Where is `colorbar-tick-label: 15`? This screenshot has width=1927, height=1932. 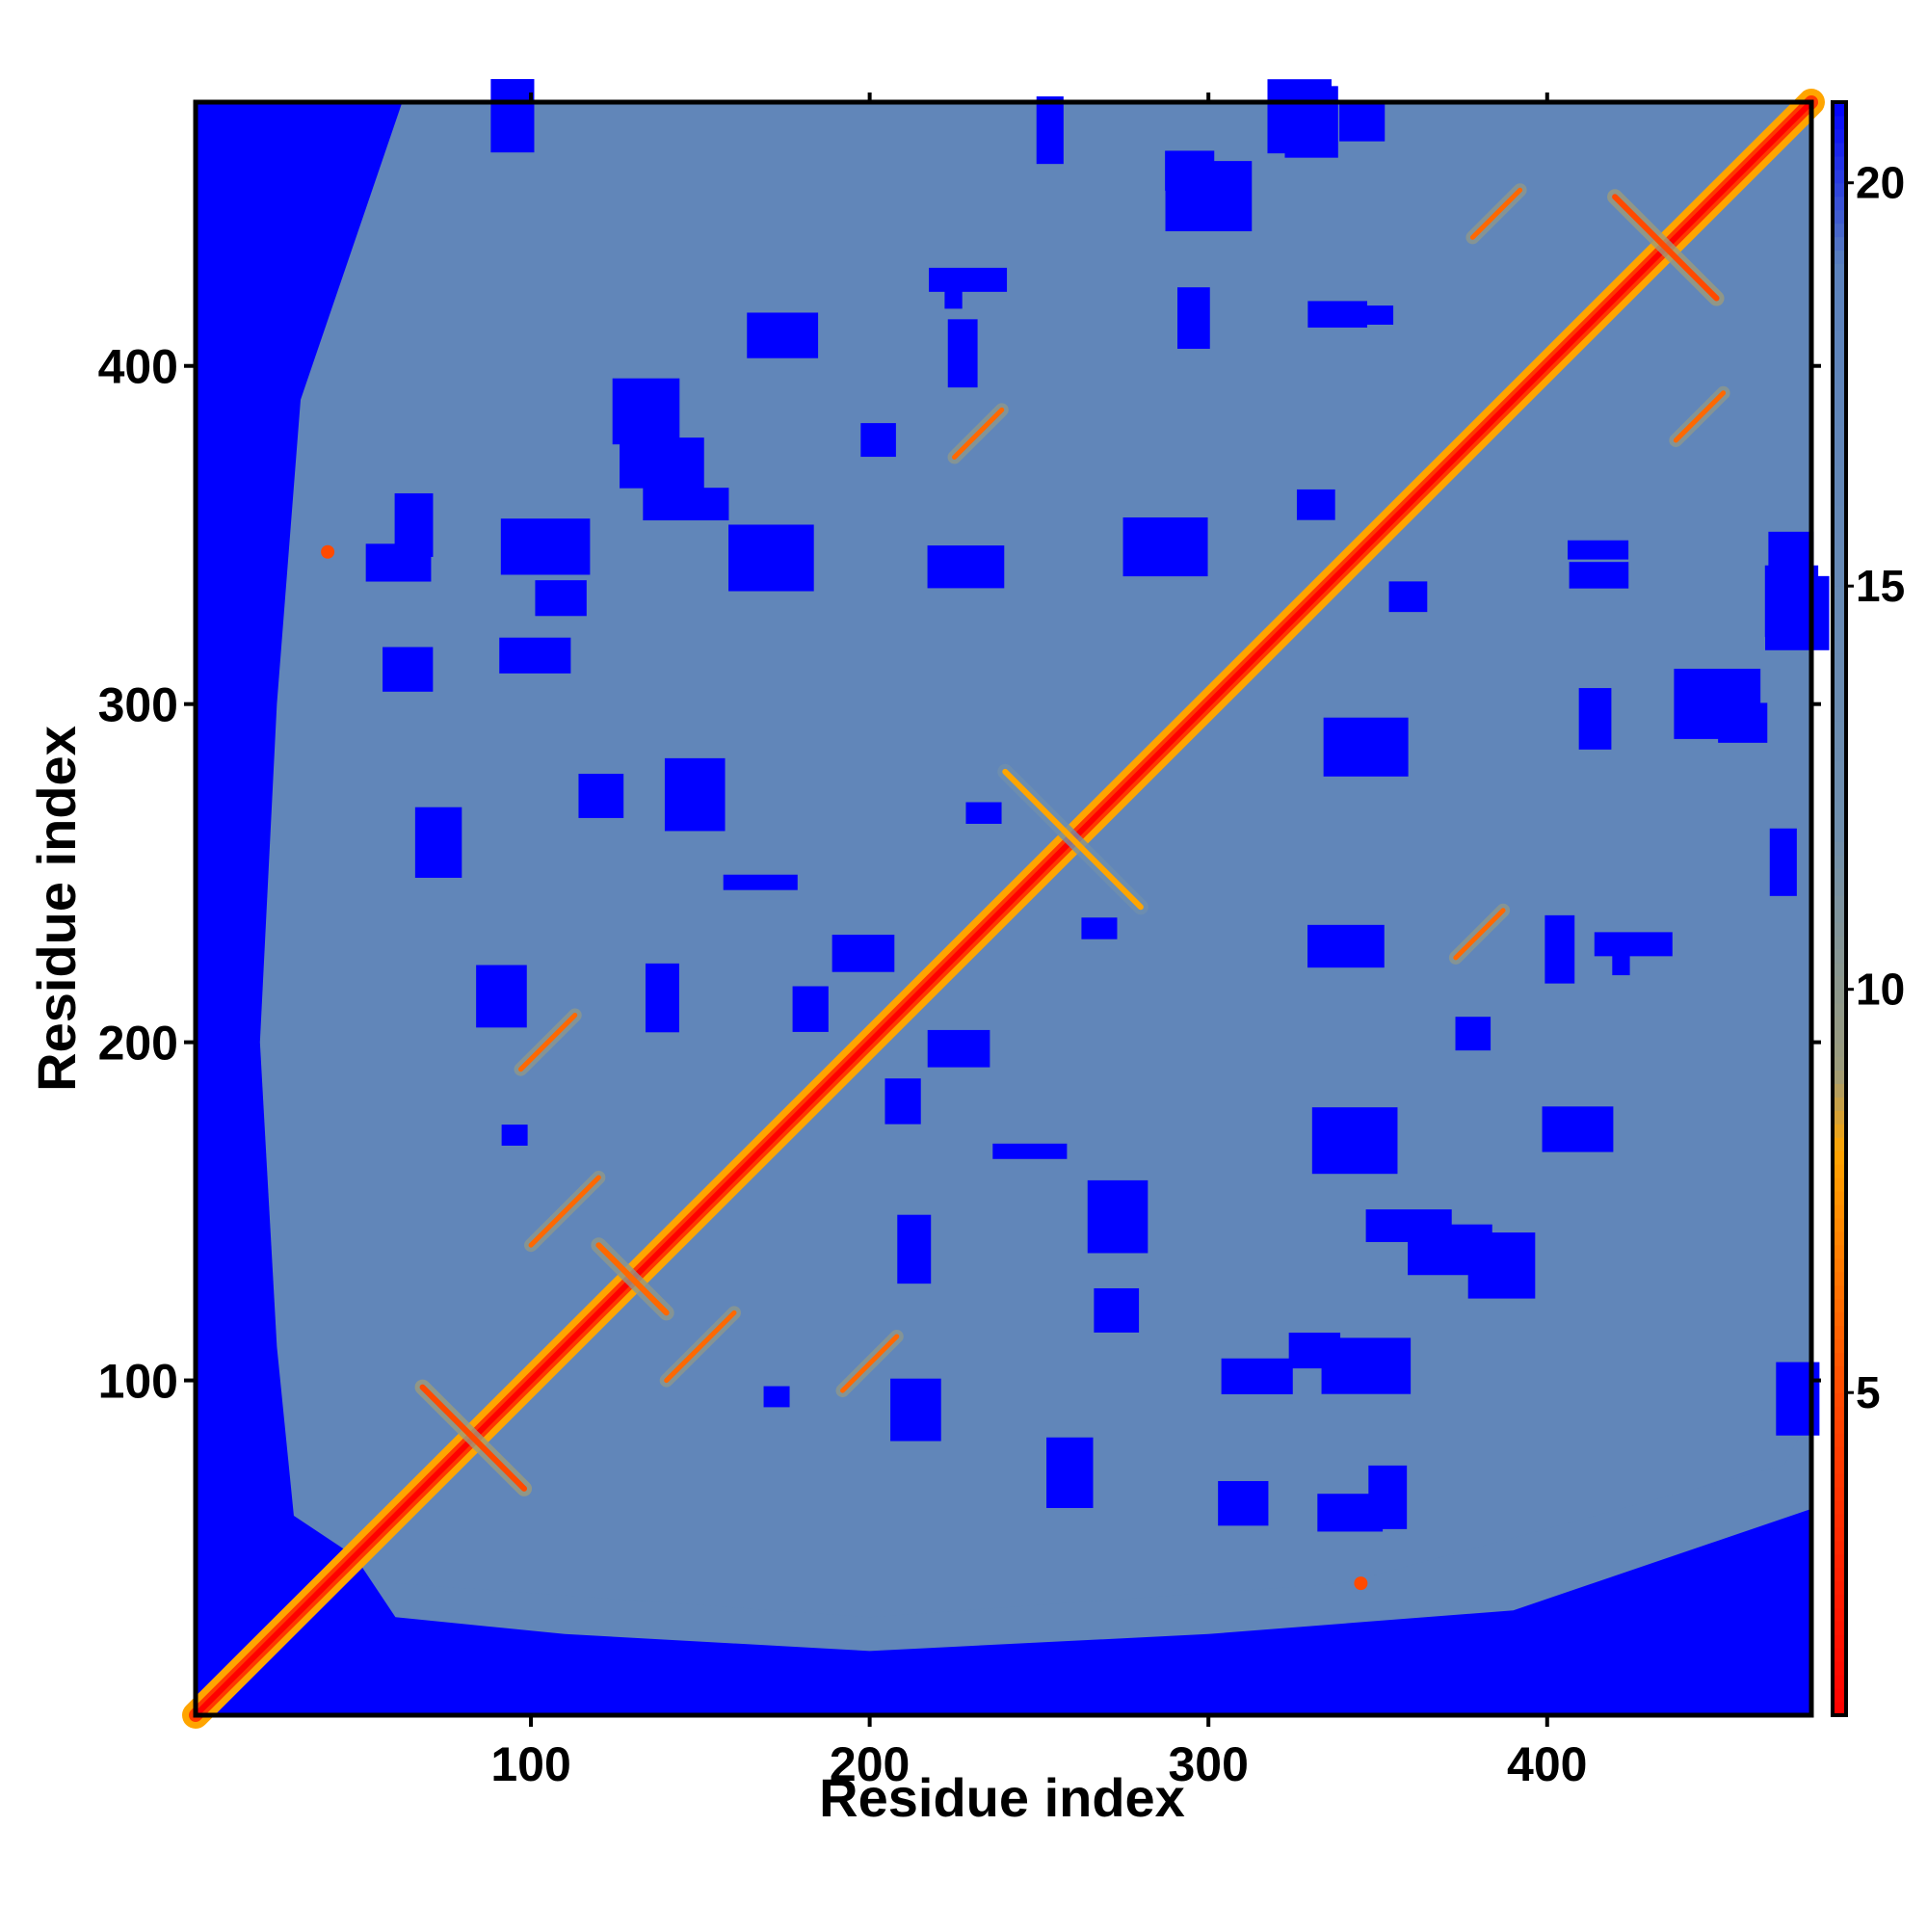
colorbar-tick-label: 15 is located at coordinates (1880, 586).